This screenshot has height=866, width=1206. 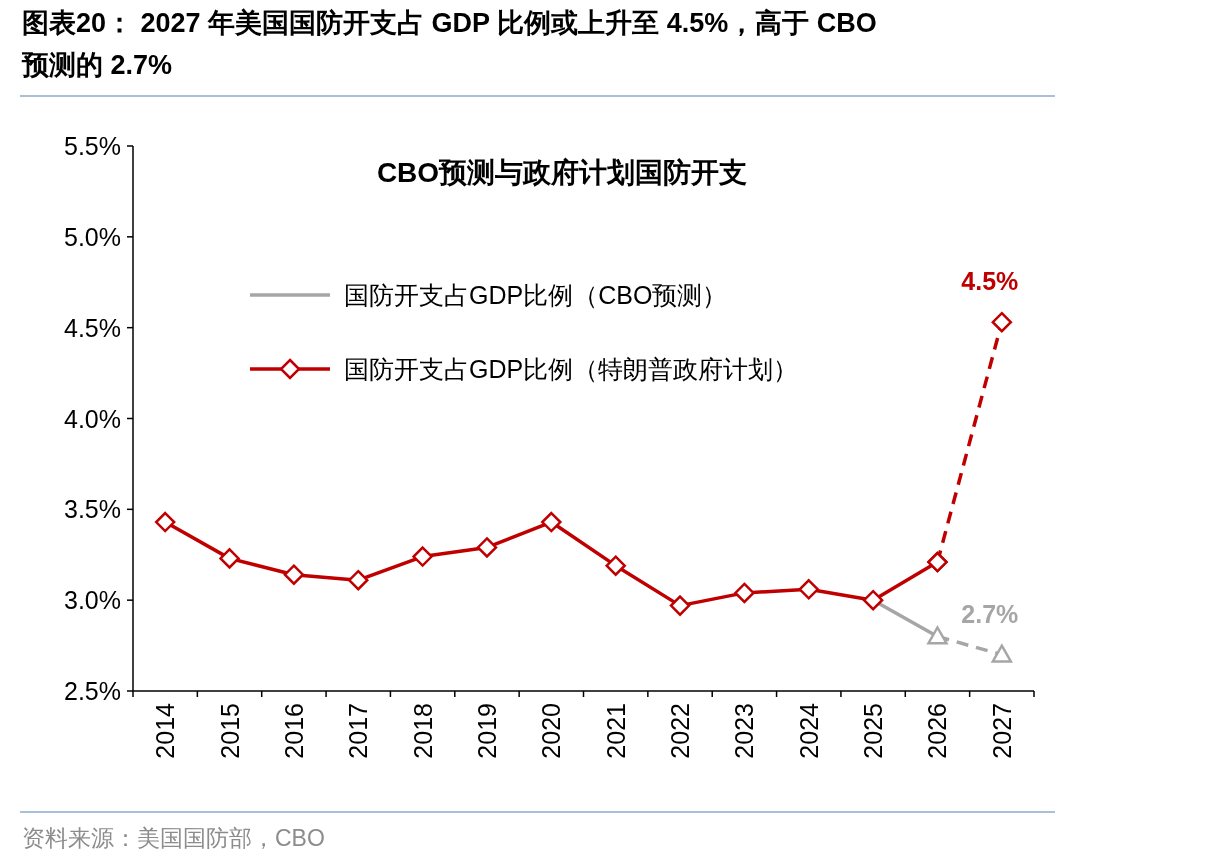 What do you see at coordinates (615, 731) in the screenshot?
I see `x-tick-label: 2021` at bounding box center [615, 731].